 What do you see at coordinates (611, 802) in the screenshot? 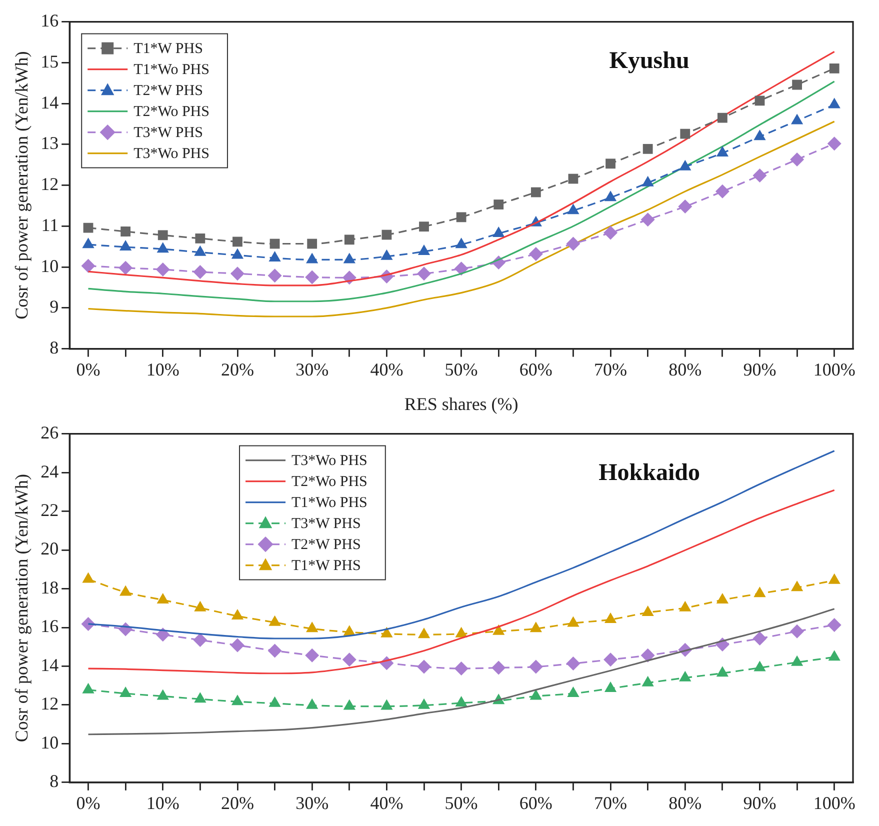
I see `x-tick-label: 70%` at bounding box center [611, 802].